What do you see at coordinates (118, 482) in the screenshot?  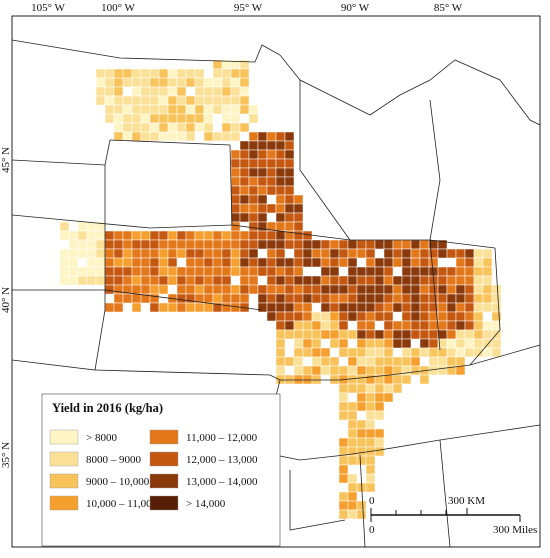 I see `legend-label: 9000 – 10,000` at bounding box center [118, 482].